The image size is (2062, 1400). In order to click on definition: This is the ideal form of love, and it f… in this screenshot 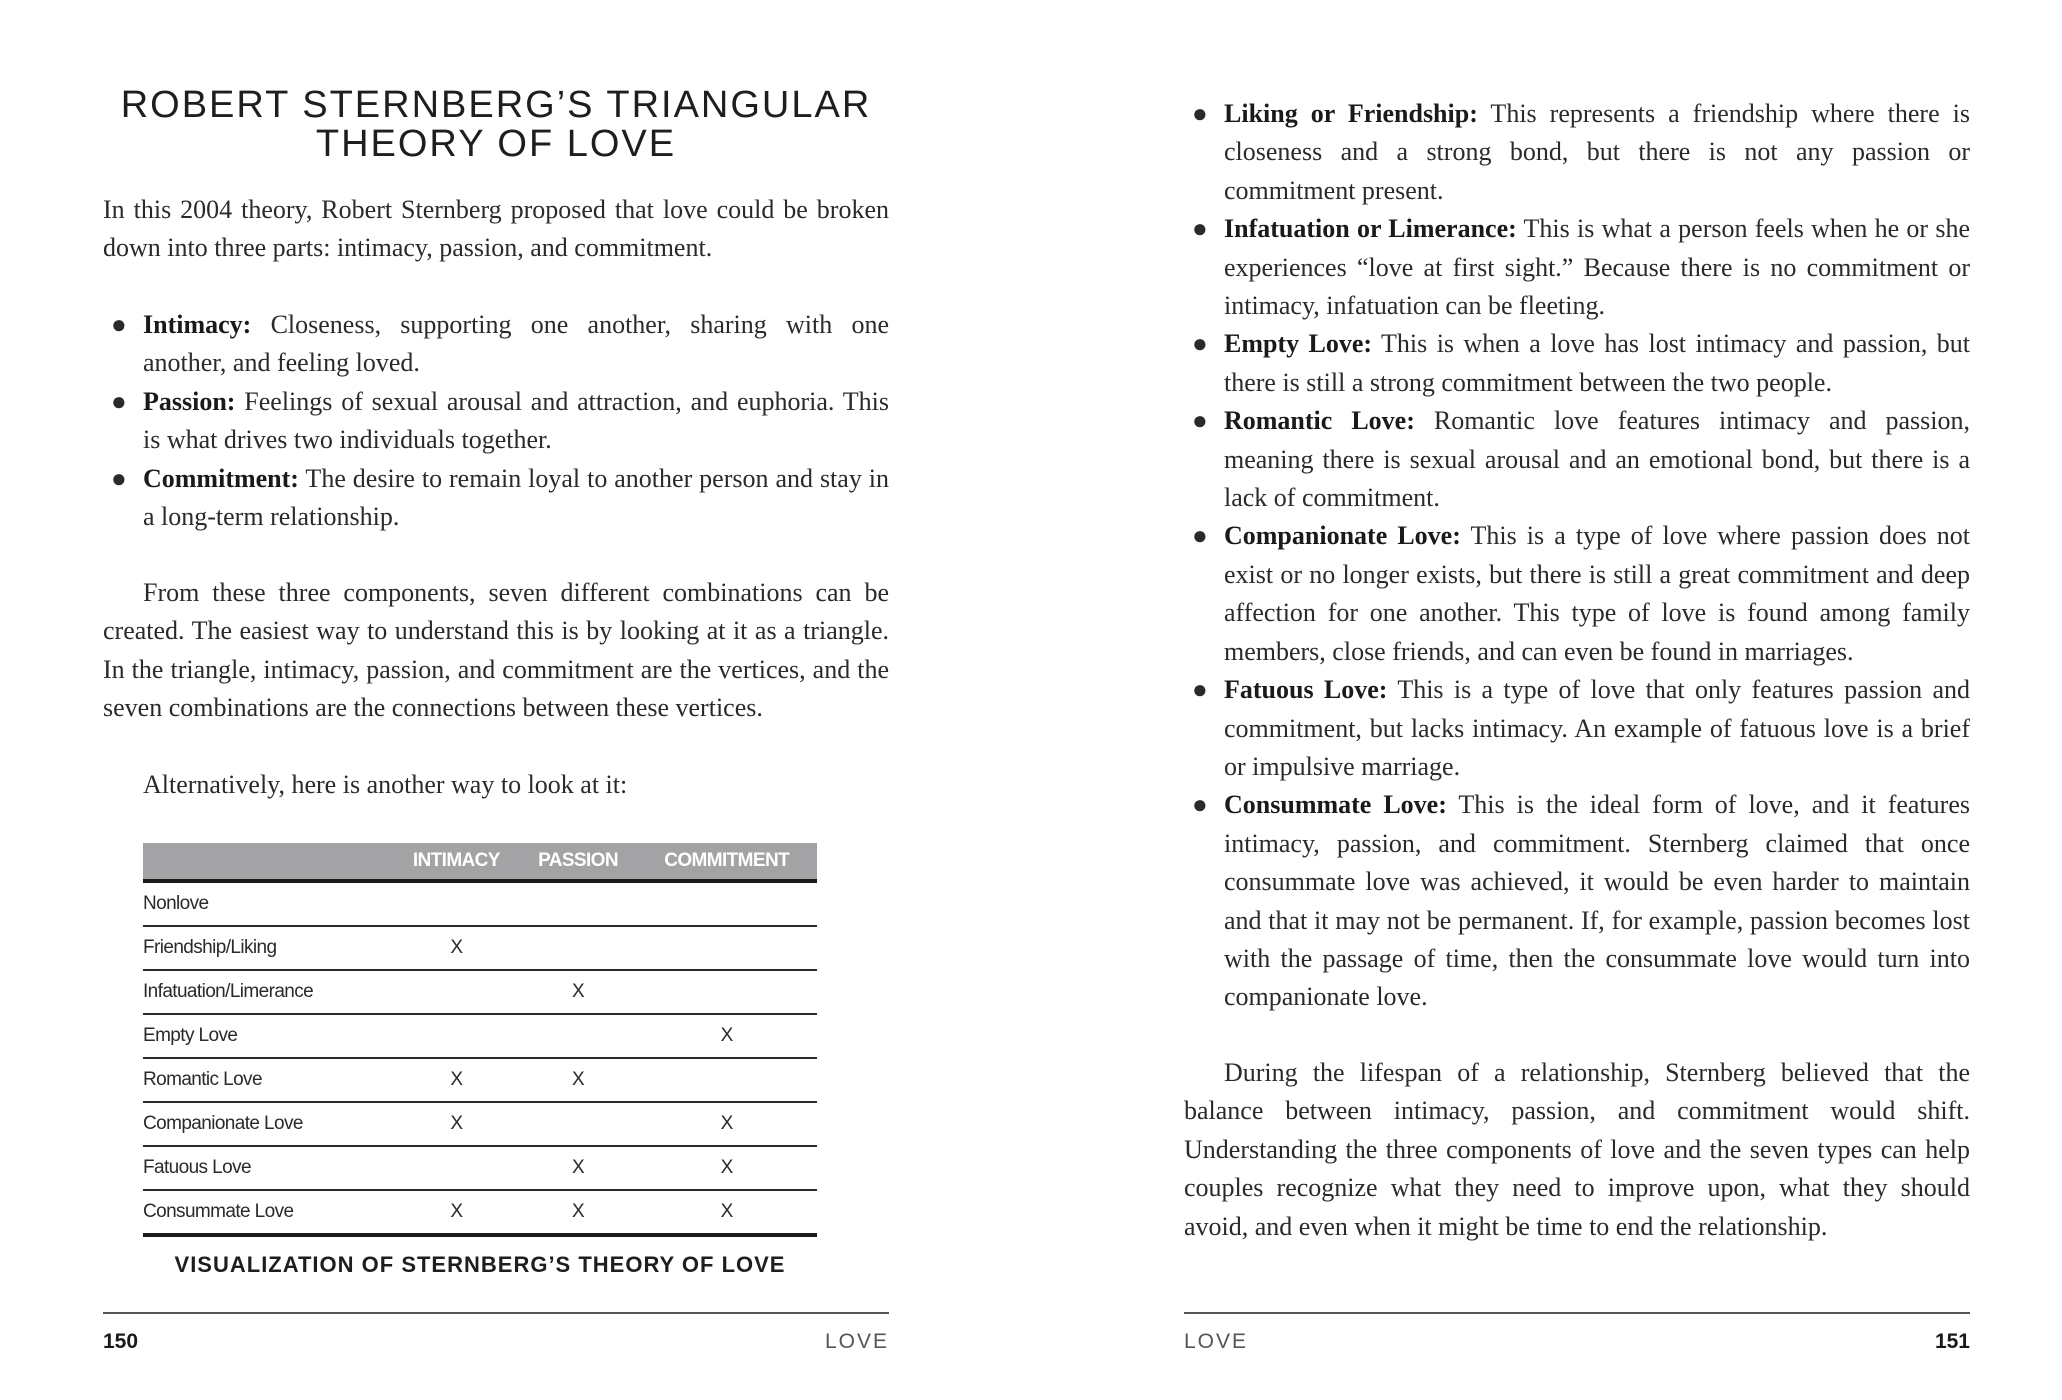, I will do `click(1597, 901)`.